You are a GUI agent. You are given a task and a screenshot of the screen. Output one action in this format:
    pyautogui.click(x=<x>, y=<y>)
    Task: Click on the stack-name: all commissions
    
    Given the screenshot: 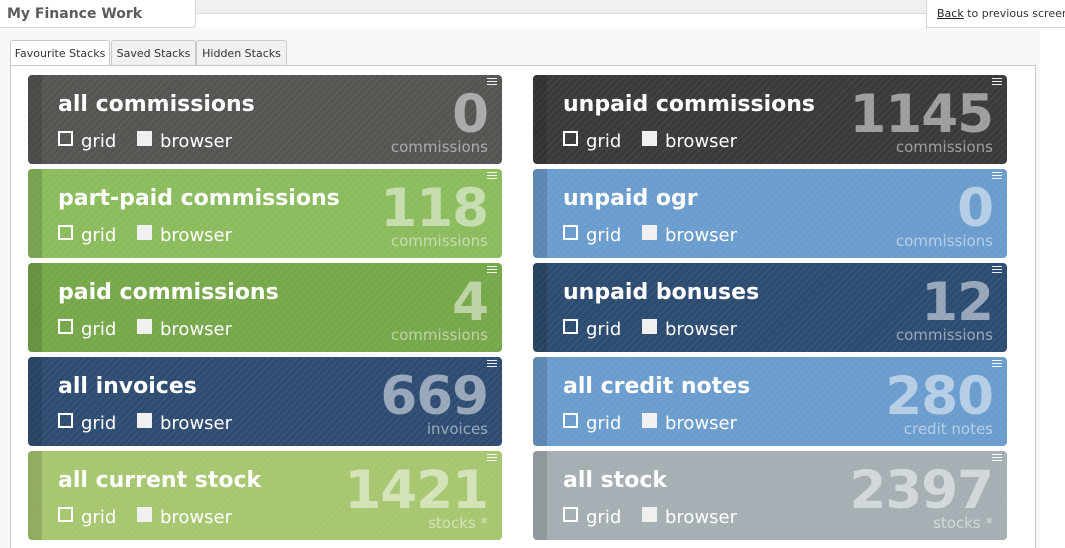 What is the action you would take?
    pyautogui.click(x=156, y=104)
    